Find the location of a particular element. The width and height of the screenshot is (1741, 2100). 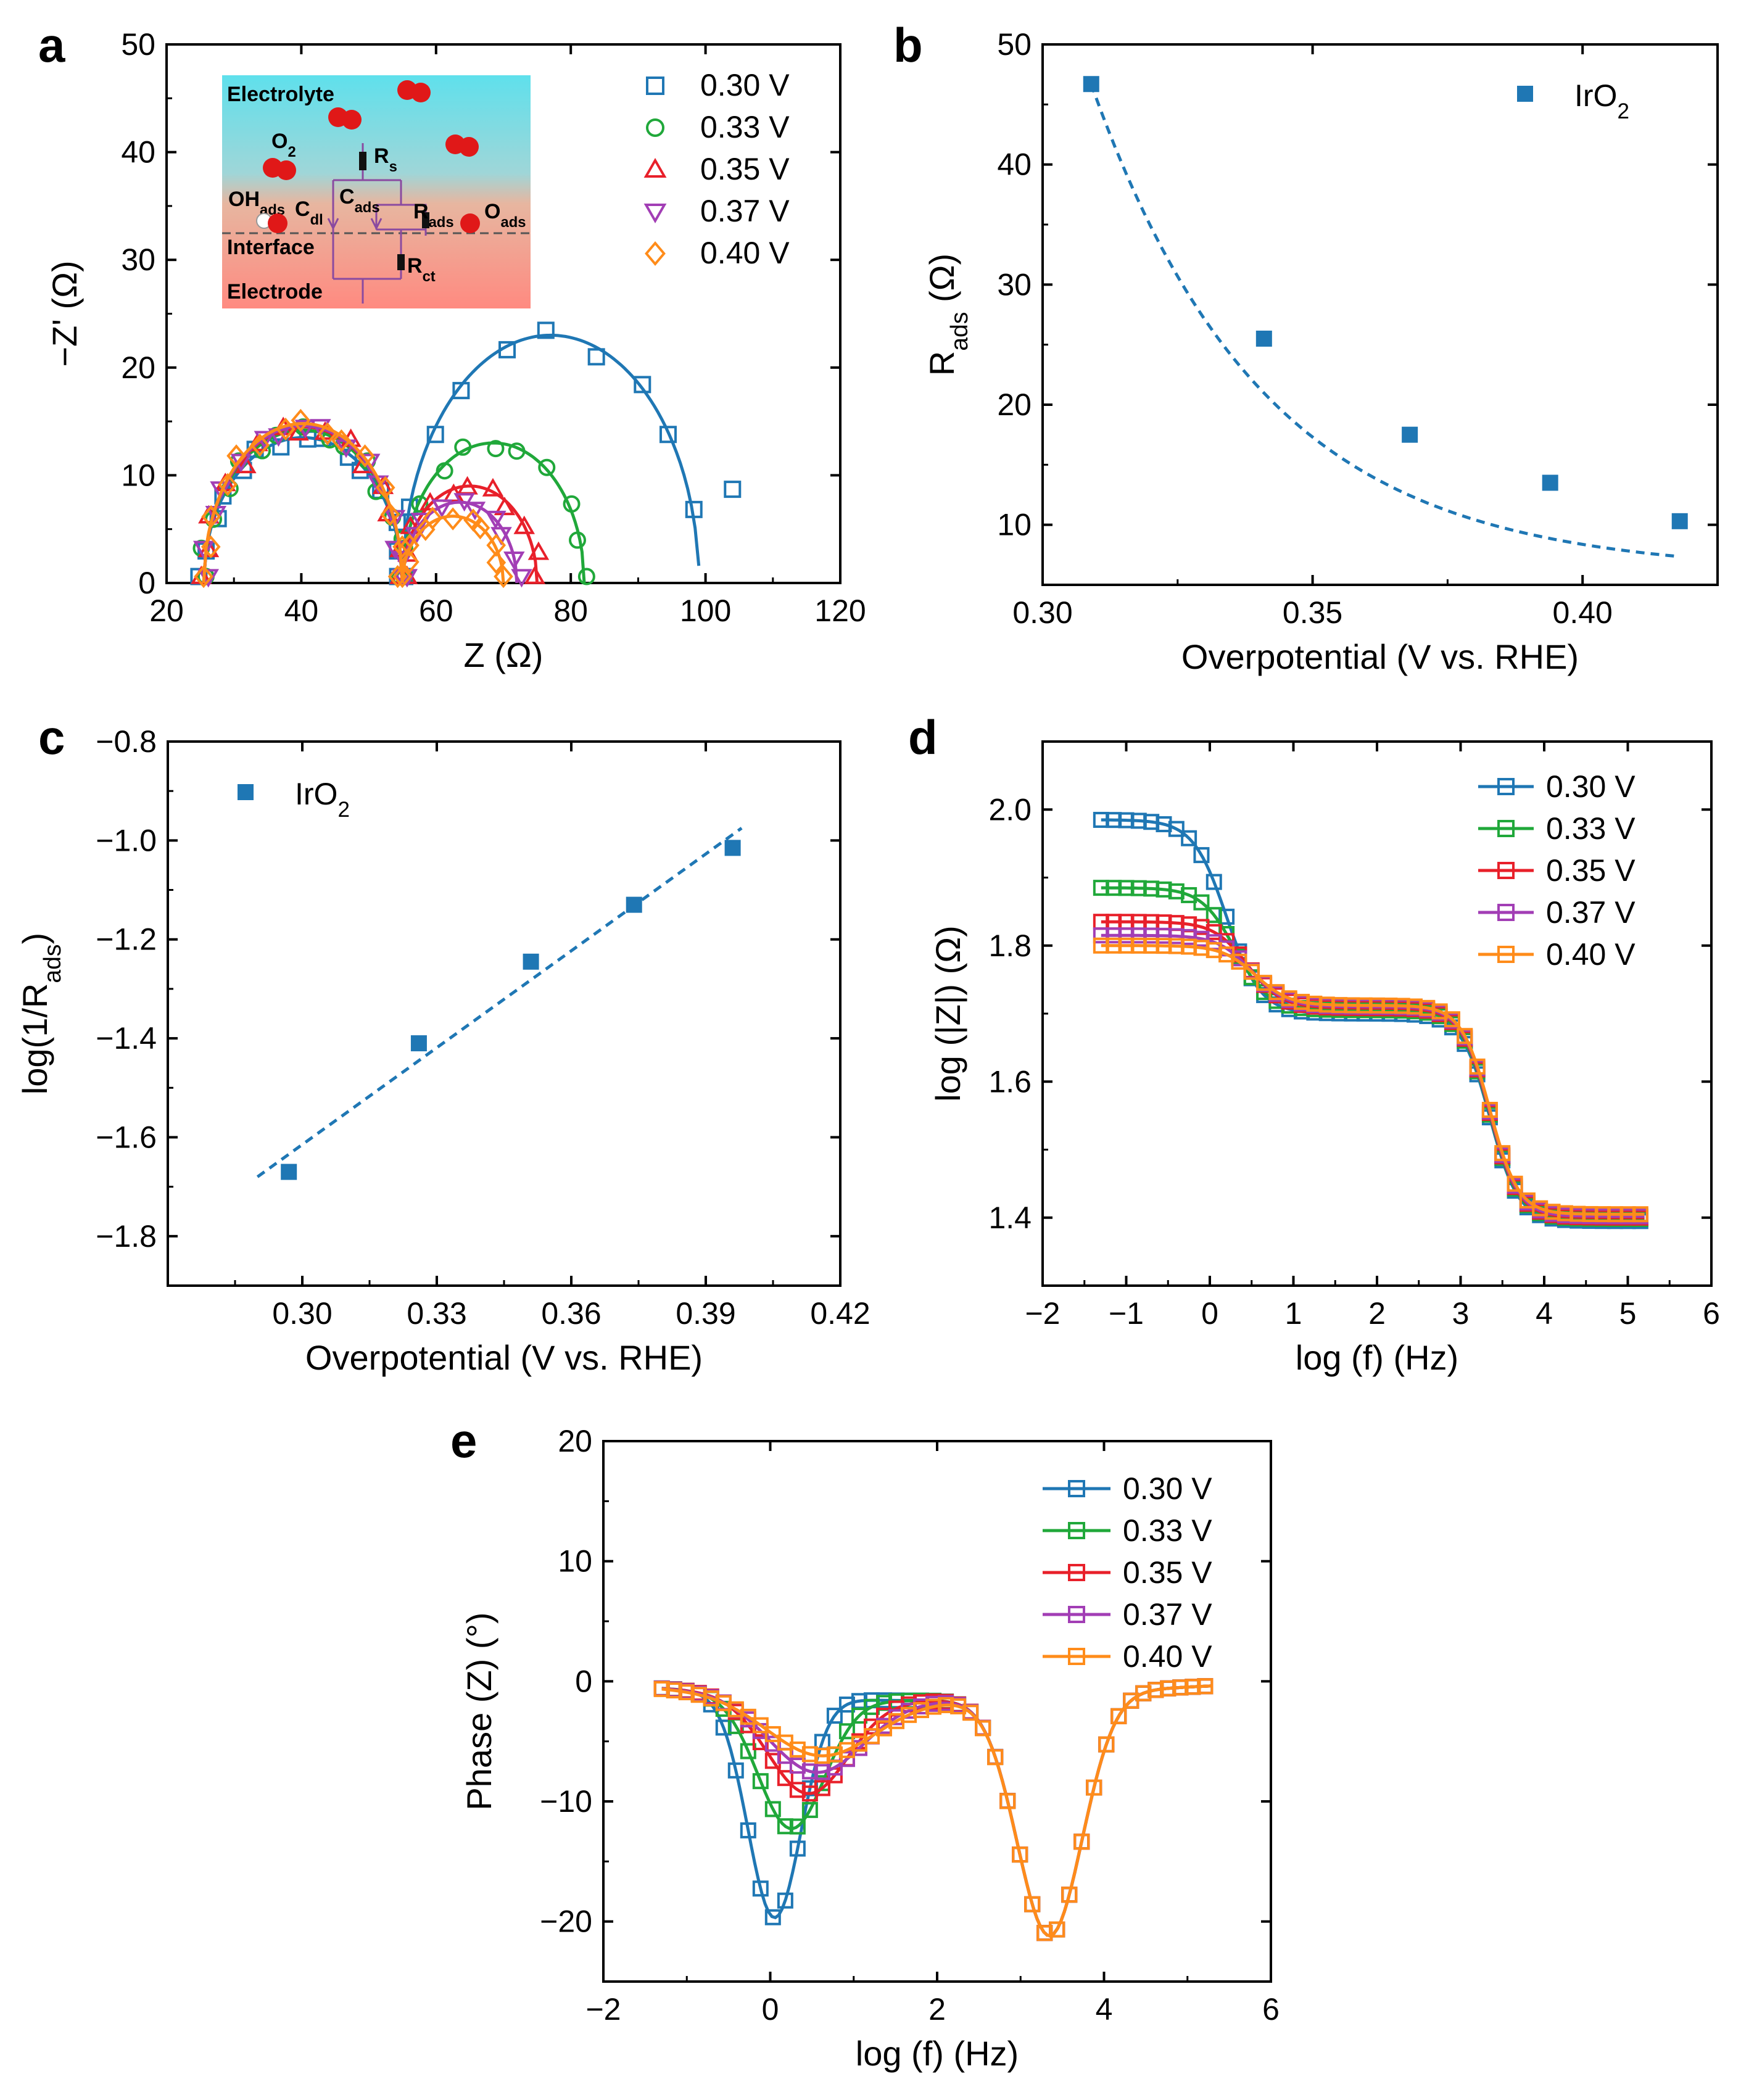

x-tick-label: 20 is located at coordinates (166, 610).